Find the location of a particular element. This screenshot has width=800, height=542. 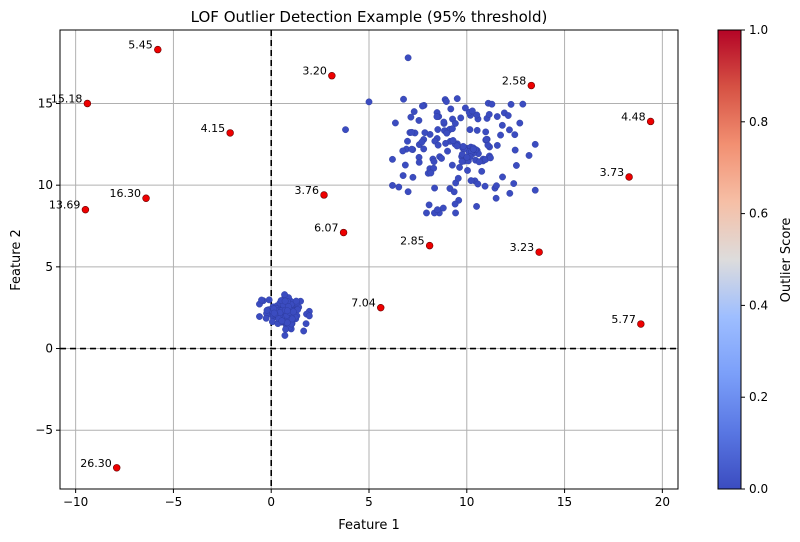

outlier-score-label: 2.58 is located at coordinates (514, 81).